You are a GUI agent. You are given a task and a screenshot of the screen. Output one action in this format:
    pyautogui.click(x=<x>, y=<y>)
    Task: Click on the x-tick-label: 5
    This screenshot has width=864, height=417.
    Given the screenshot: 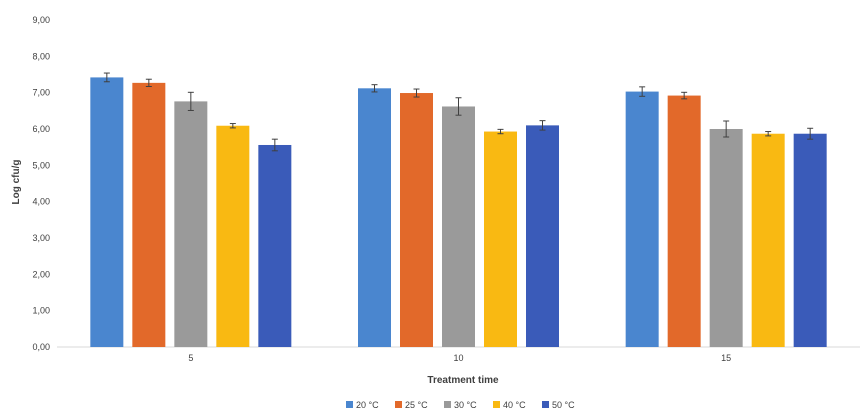 What is the action you would take?
    pyautogui.click(x=190, y=358)
    